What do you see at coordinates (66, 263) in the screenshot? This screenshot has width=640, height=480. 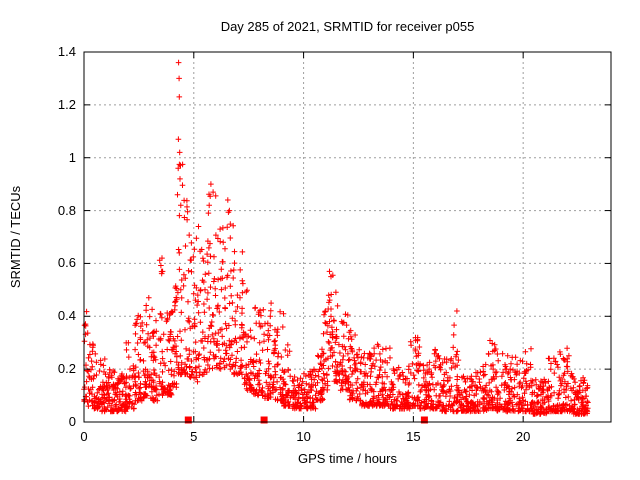 I see `y-tick-label: 0.6` at bounding box center [66, 263].